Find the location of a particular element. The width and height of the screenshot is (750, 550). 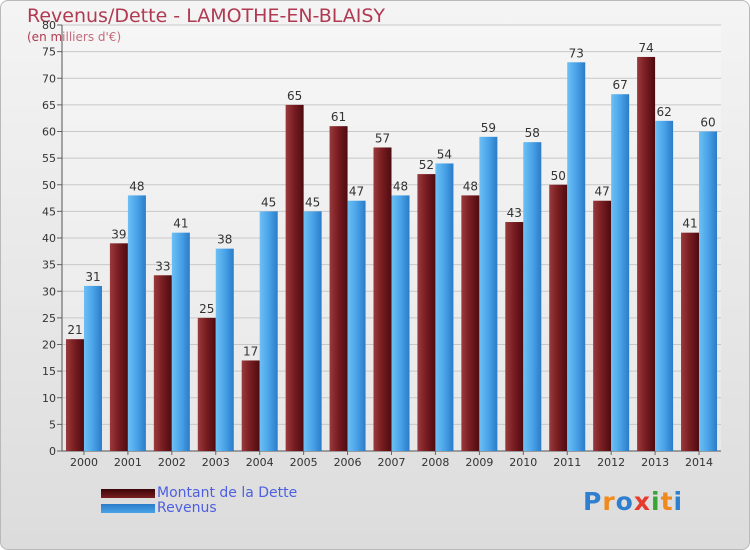

y-tick-label: 70 is located at coordinates (49, 78).